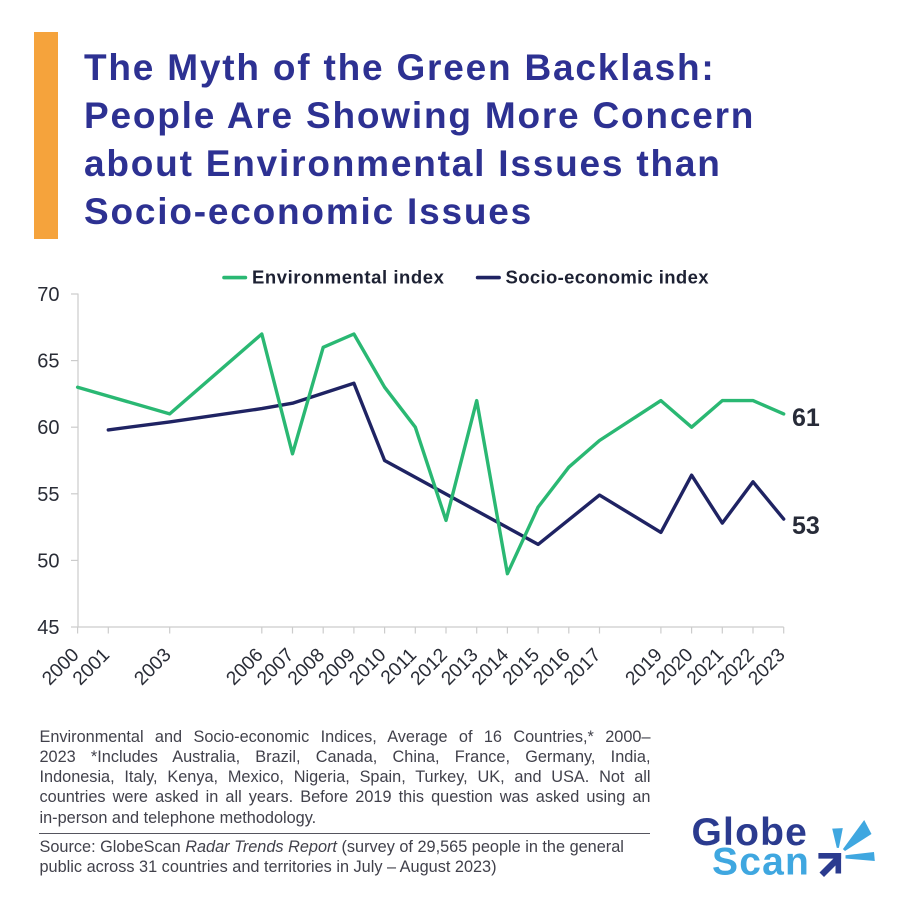 This screenshot has width=900, height=900. I want to click on svg-text: 65, so click(48, 362).